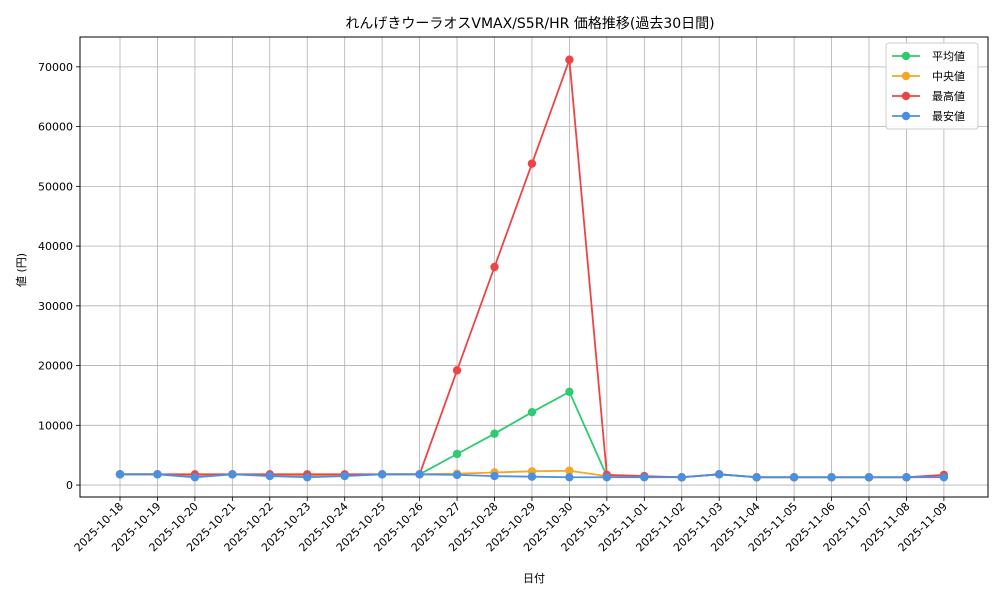 This screenshot has width=1000, height=604. I want to click on legend-label: 平均値, so click(948, 56).